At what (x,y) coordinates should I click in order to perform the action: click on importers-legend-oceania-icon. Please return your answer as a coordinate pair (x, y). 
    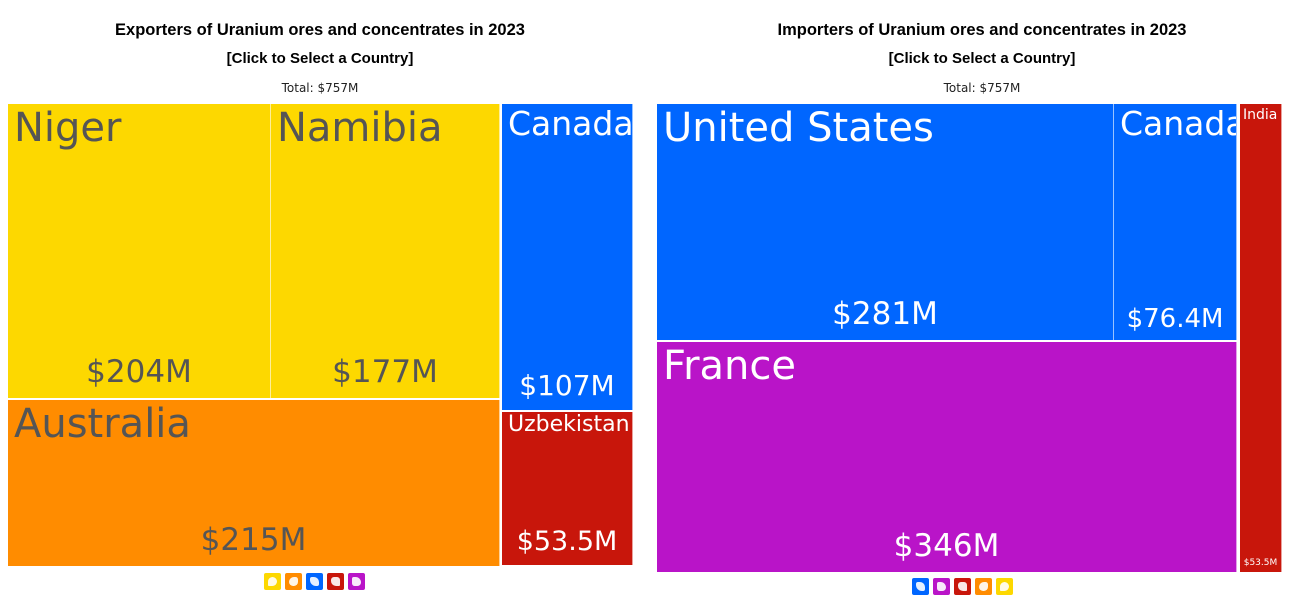
    Looking at the image, I should click on (983, 586).